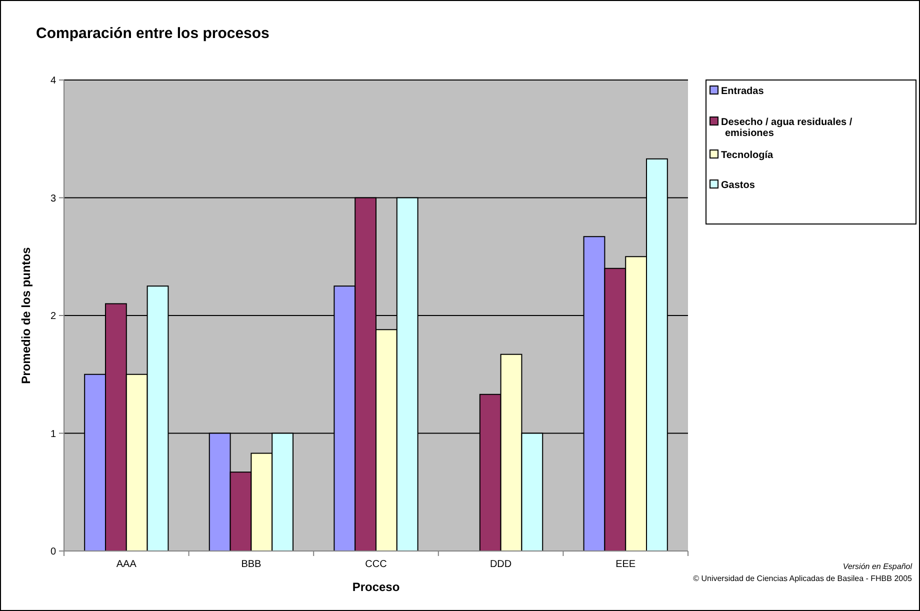 Image resolution: width=920 pixels, height=611 pixels. I want to click on x-tick-label: AAA, so click(126, 564).